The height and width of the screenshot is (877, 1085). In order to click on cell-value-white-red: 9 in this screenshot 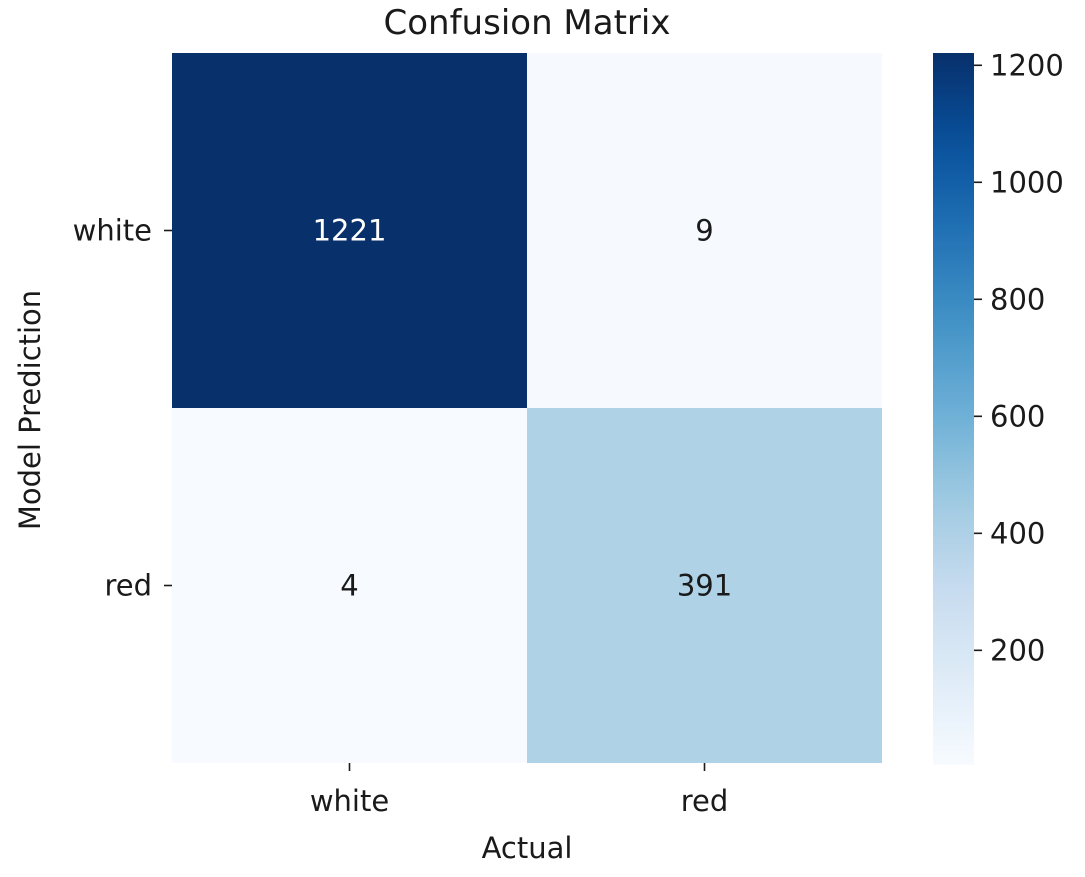, I will do `click(704, 231)`.